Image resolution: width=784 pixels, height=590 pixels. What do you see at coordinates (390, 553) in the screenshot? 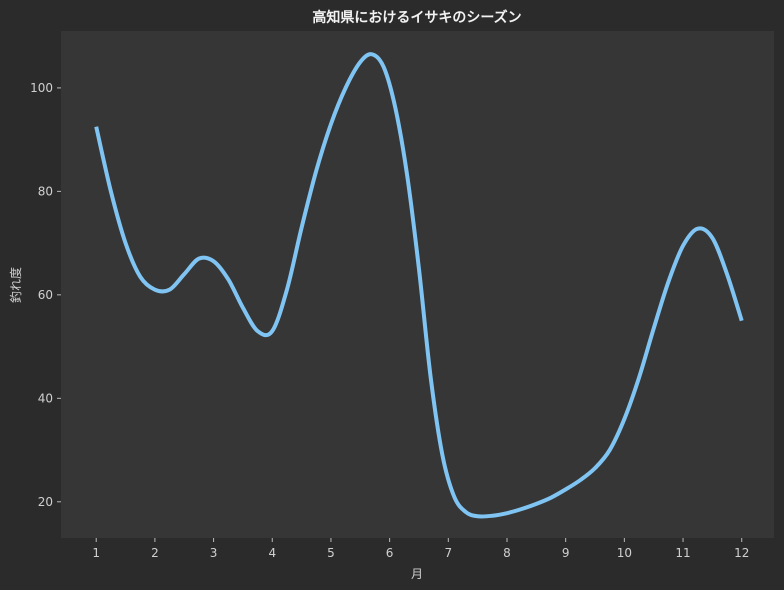
I see `x-tick-label: 6` at bounding box center [390, 553].